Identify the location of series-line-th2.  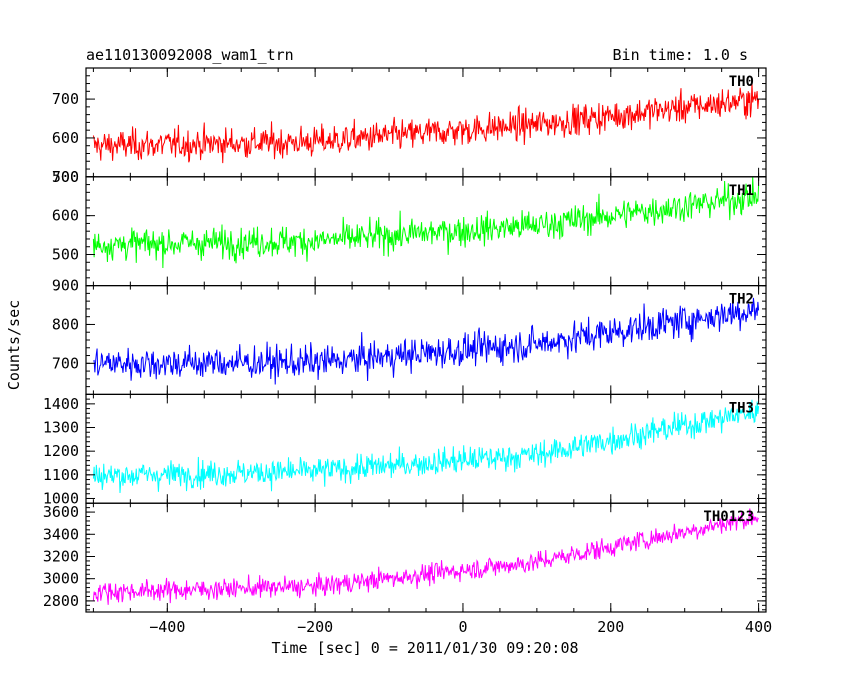
(426, 341).